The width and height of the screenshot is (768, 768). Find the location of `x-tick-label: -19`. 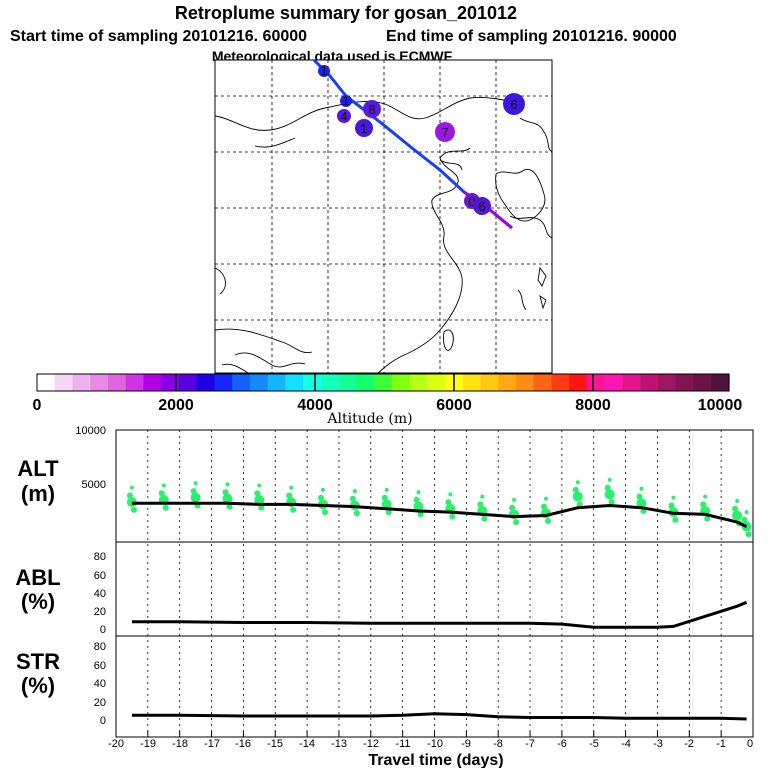

x-tick-label: -19 is located at coordinates (148, 744).